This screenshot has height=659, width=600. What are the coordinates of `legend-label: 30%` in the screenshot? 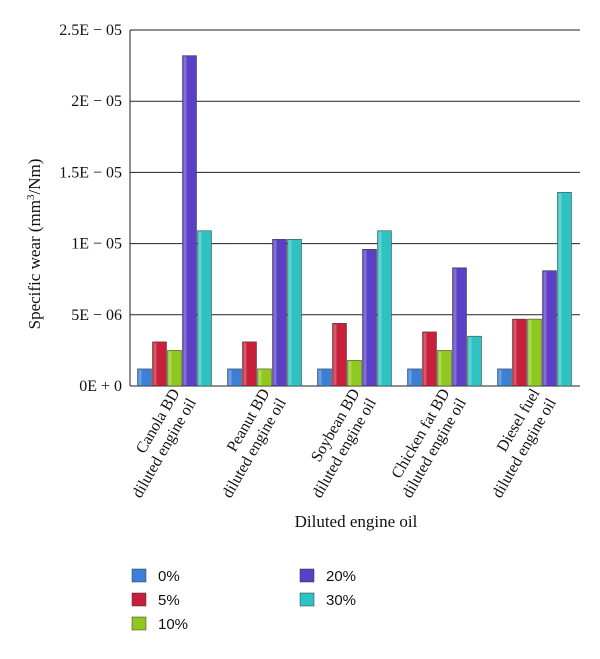 It's located at (341, 600).